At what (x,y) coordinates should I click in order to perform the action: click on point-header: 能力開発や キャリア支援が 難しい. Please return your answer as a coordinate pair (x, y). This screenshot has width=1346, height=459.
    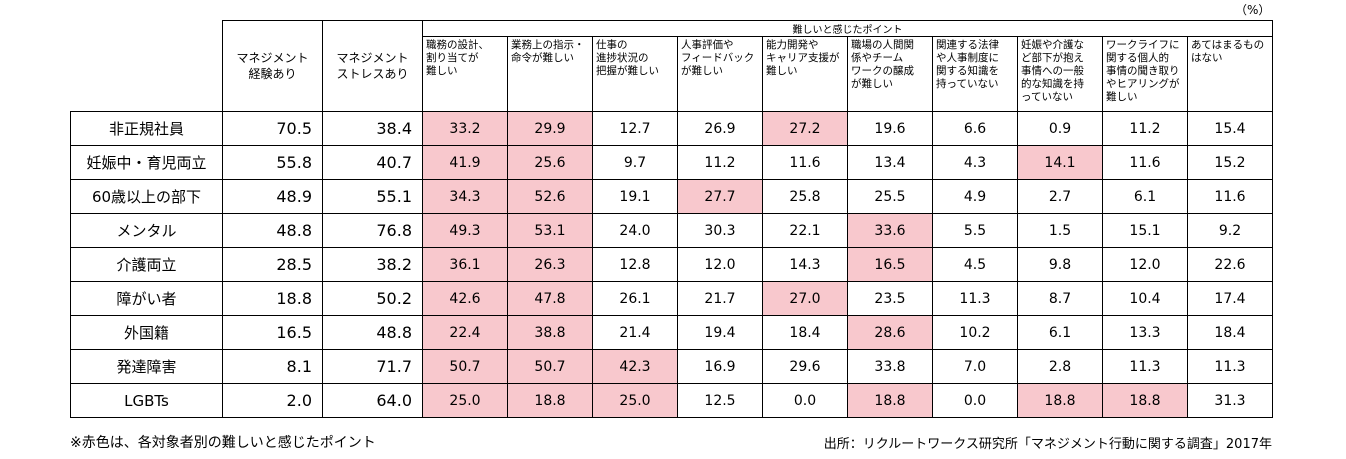
    Looking at the image, I should click on (805, 74).